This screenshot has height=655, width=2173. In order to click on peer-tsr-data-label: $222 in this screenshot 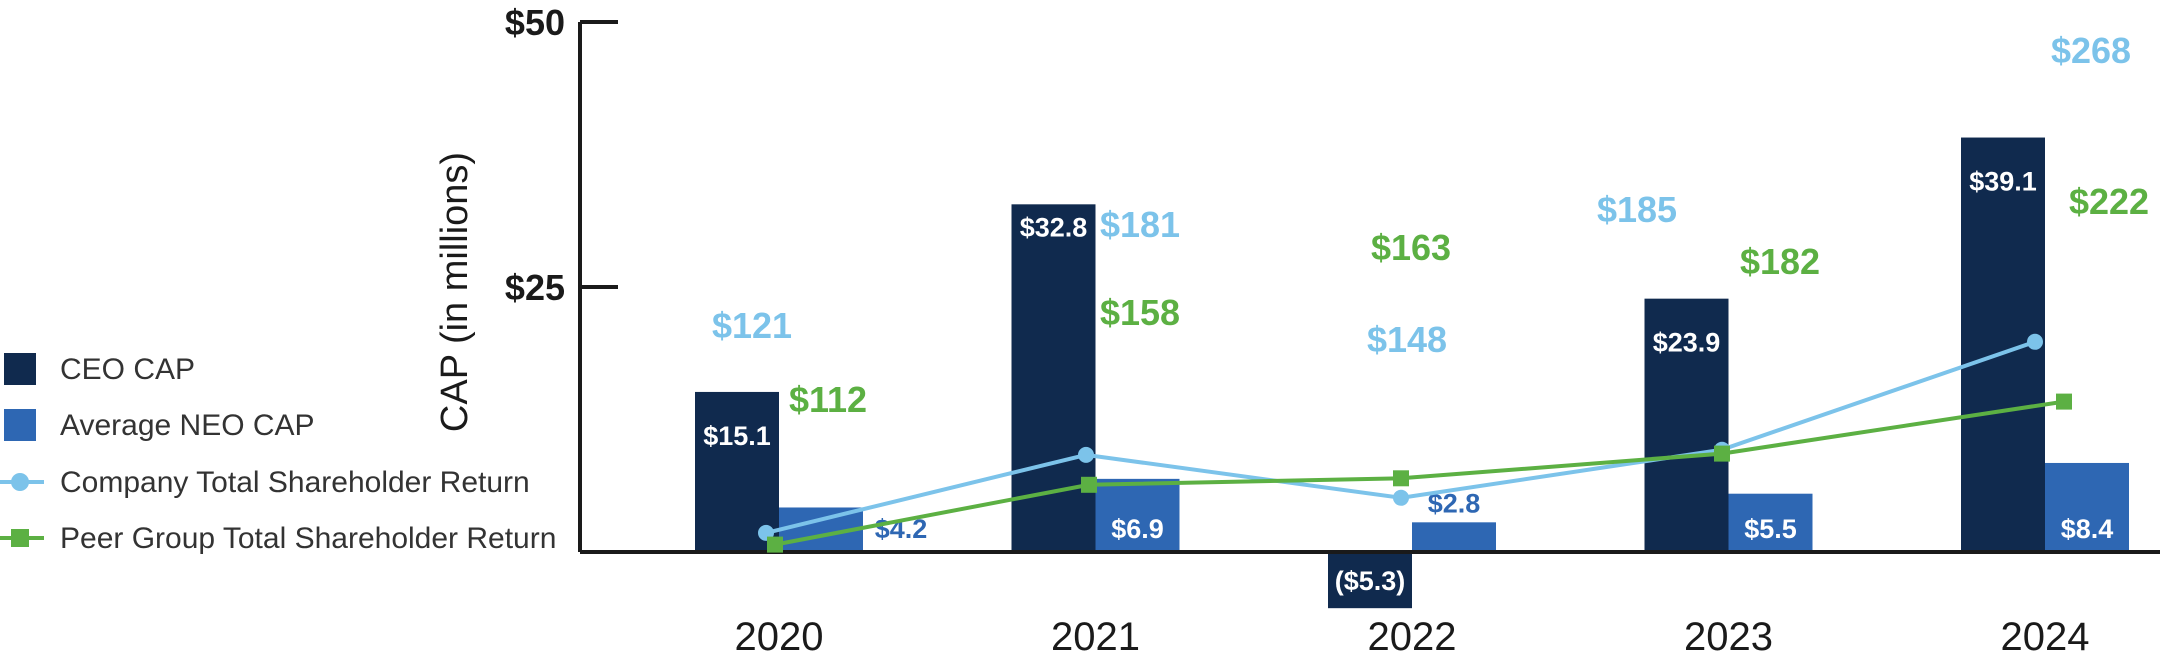, I will do `click(2109, 201)`.